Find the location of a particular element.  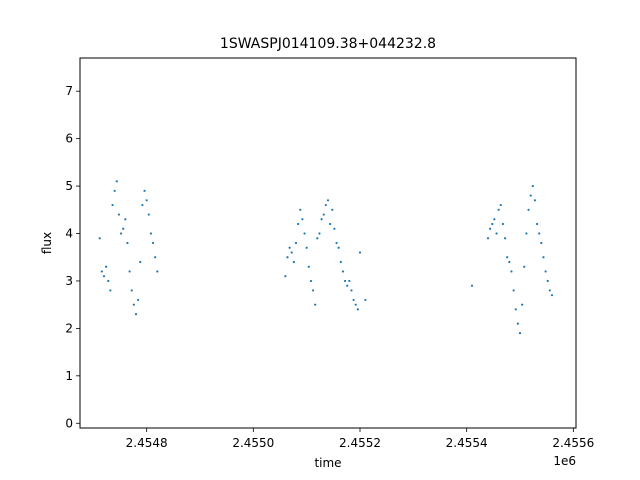

x-axis-offset-label: 1e6 is located at coordinates (564, 461).